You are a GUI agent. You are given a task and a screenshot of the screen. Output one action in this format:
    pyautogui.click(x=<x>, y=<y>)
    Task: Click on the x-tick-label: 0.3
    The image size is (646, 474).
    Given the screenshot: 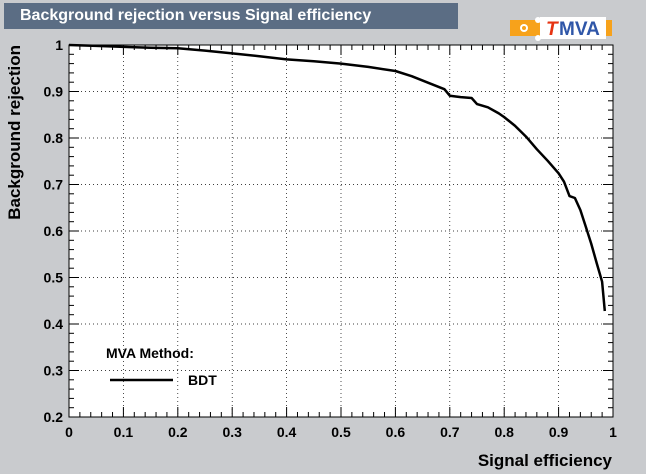 What is the action you would take?
    pyautogui.click(x=232, y=432)
    